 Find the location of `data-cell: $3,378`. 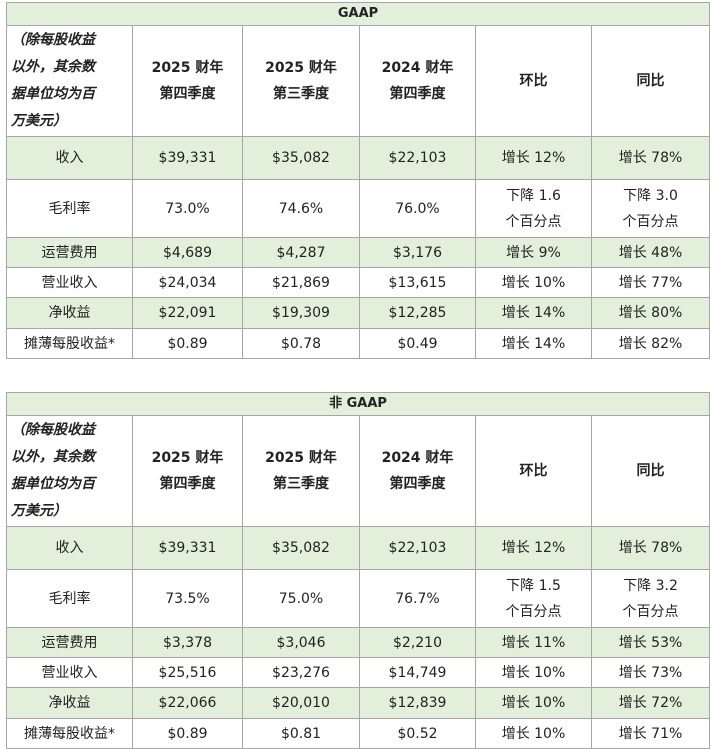

data-cell: $3,378 is located at coordinates (187, 642).